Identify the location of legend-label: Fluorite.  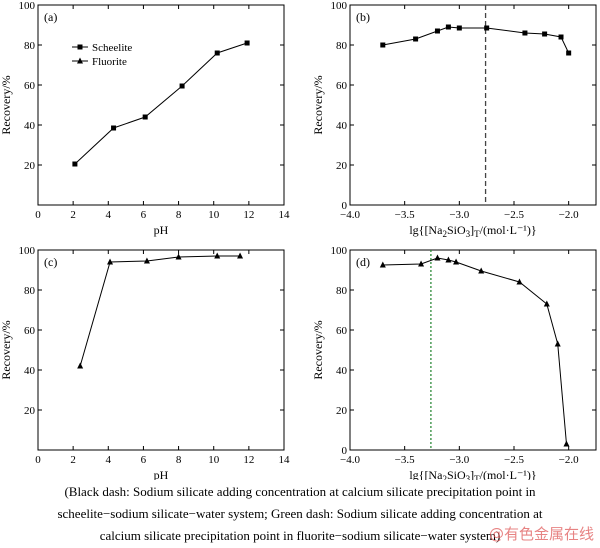
(109, 62).